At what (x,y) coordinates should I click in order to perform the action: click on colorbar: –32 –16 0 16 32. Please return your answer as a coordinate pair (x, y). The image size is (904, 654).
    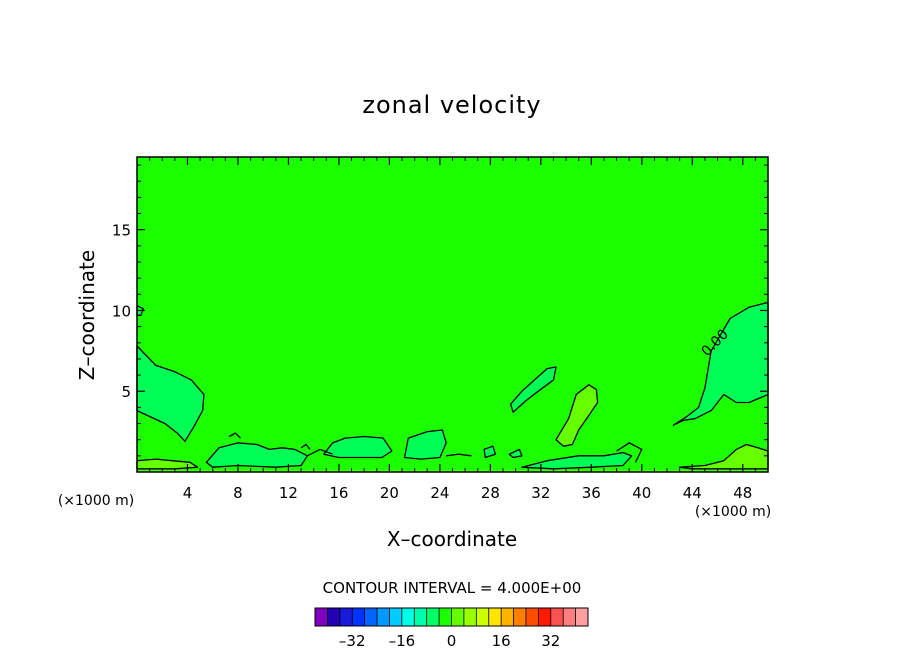
    Looking at the image, I should click on (451, 628).